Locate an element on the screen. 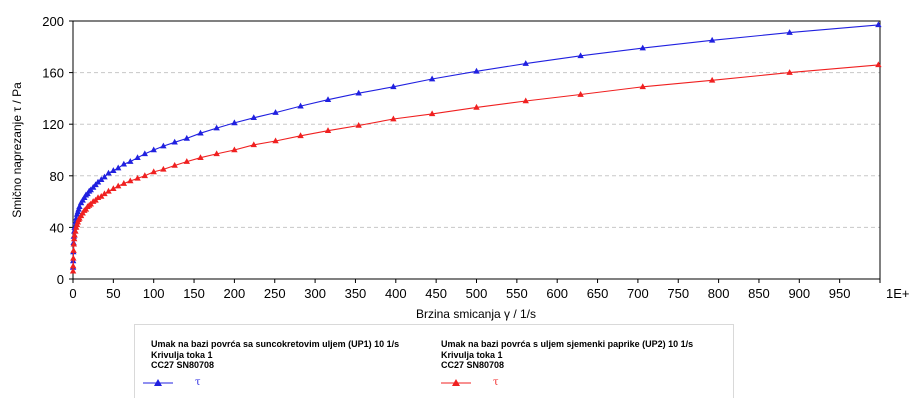  x-tick-label: 50 is located at coordinates (113, 293).